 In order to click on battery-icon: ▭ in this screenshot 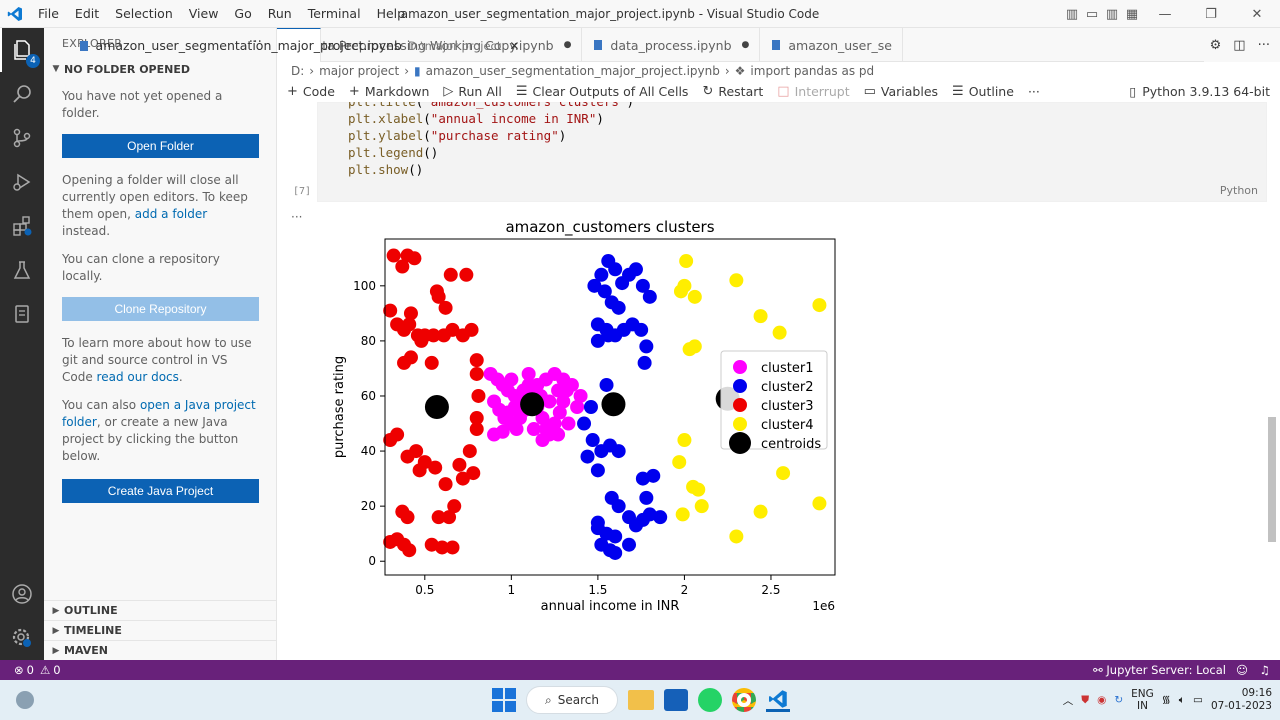, I will do `click(1198, 700)`.